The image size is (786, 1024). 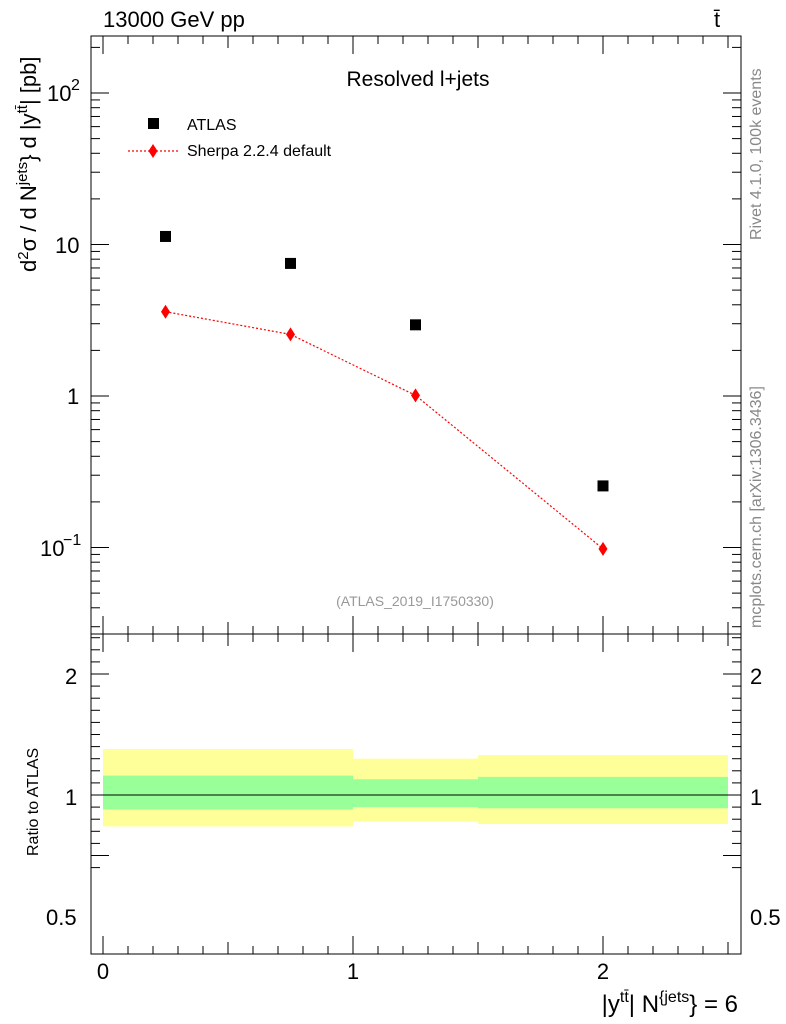 I want to click on header-process: t̄, so click(x=717, y=19).